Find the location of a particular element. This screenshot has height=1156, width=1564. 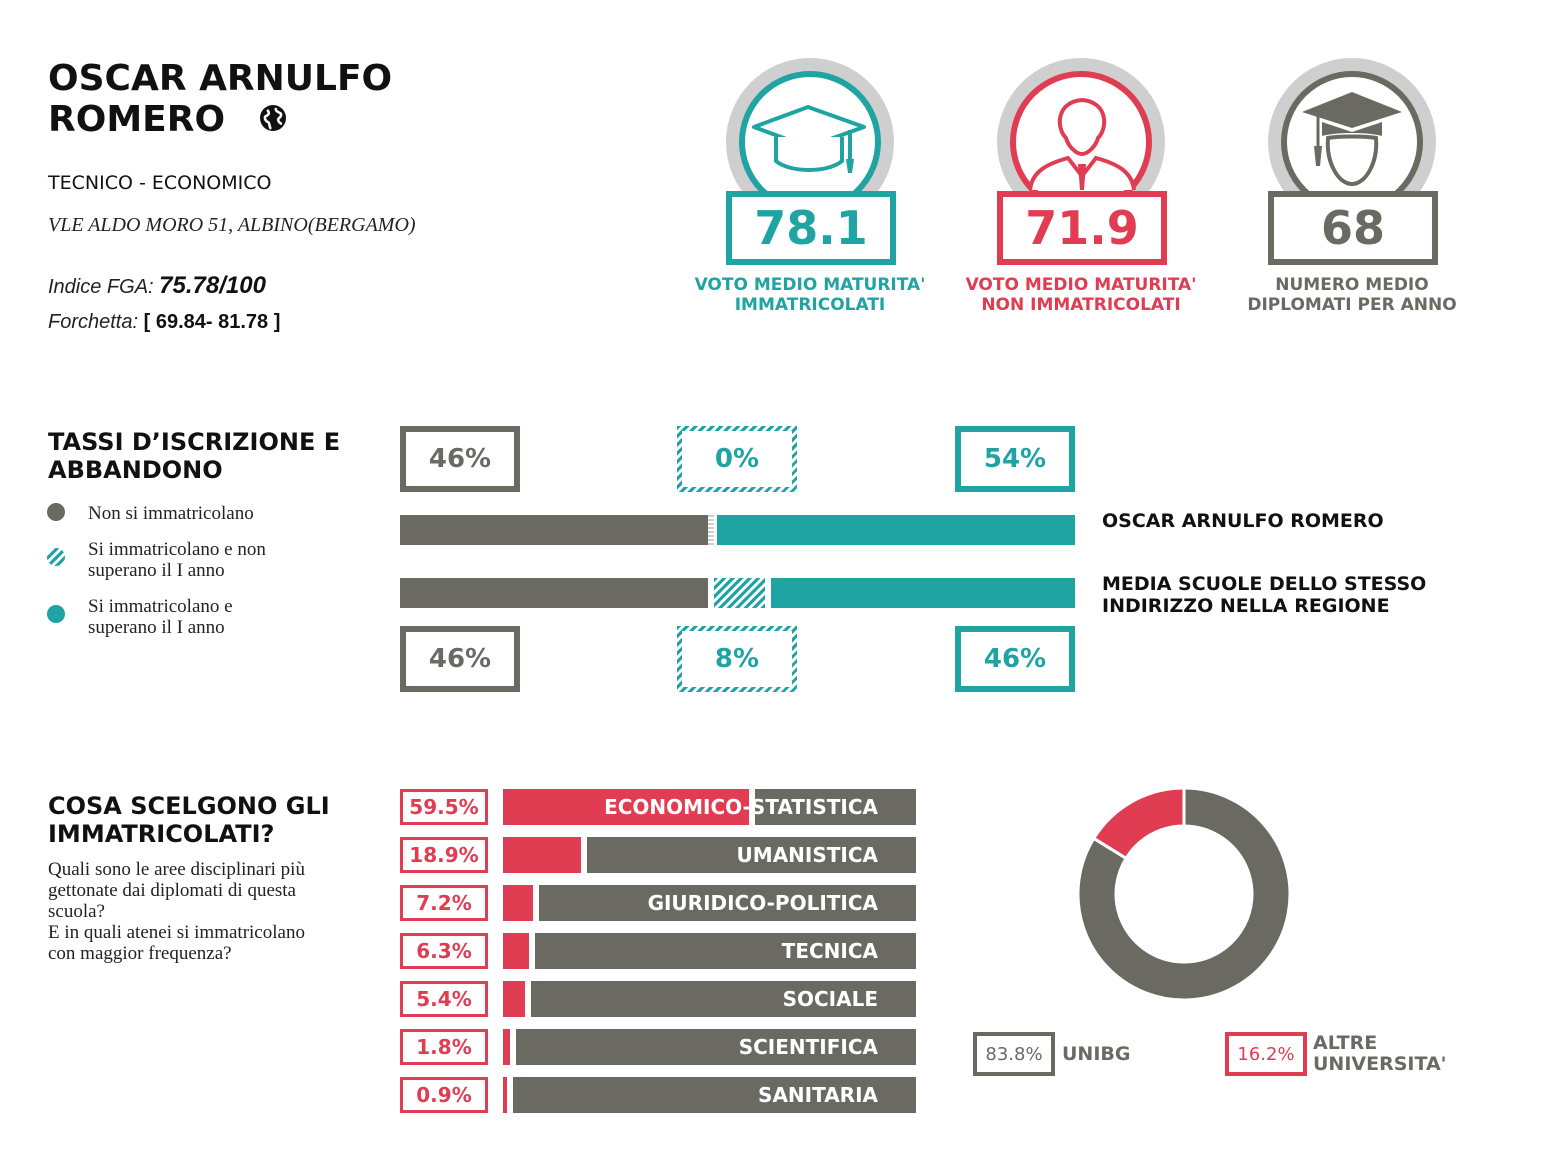

choices-title: COSA SCELGONO GLI IMMATRICOLATI? is located at coordinates (189, 820).